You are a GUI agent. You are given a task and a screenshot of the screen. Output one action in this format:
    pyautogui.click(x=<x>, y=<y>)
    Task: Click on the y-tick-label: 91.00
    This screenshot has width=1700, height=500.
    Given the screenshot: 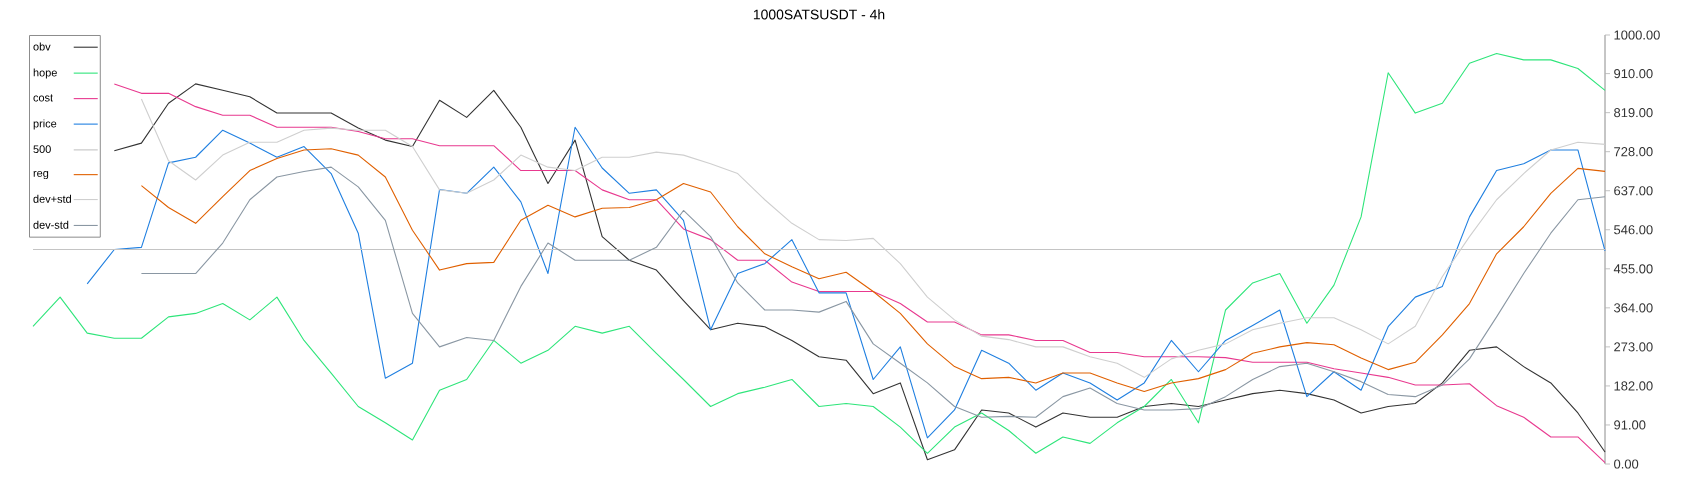 What is the action you would take?
    pyautogui.click(x=1630, y=425)
    